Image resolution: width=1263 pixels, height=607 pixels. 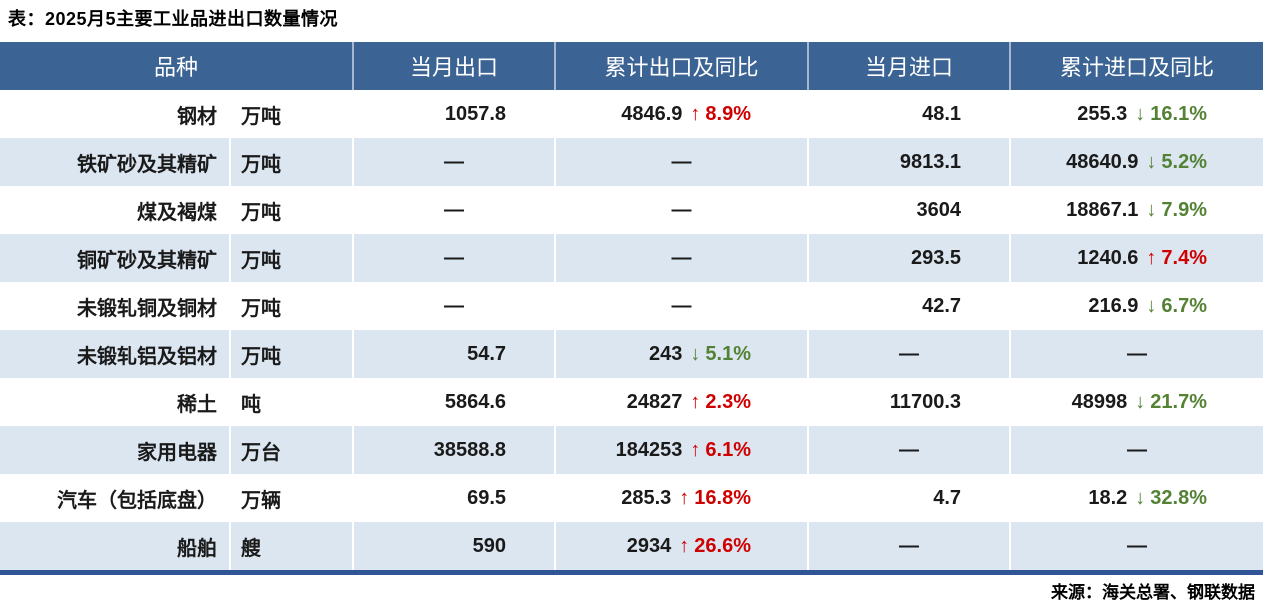 What do you see at coordinates (1179, 113) in the screenshot?
I see `yoy-percent: 16.1%` at bounding box center [1179, 113].